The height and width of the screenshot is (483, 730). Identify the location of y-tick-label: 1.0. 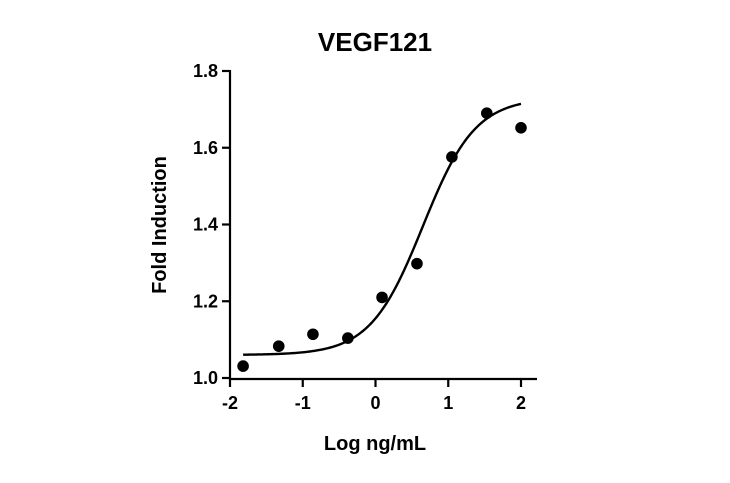
(205, 378).